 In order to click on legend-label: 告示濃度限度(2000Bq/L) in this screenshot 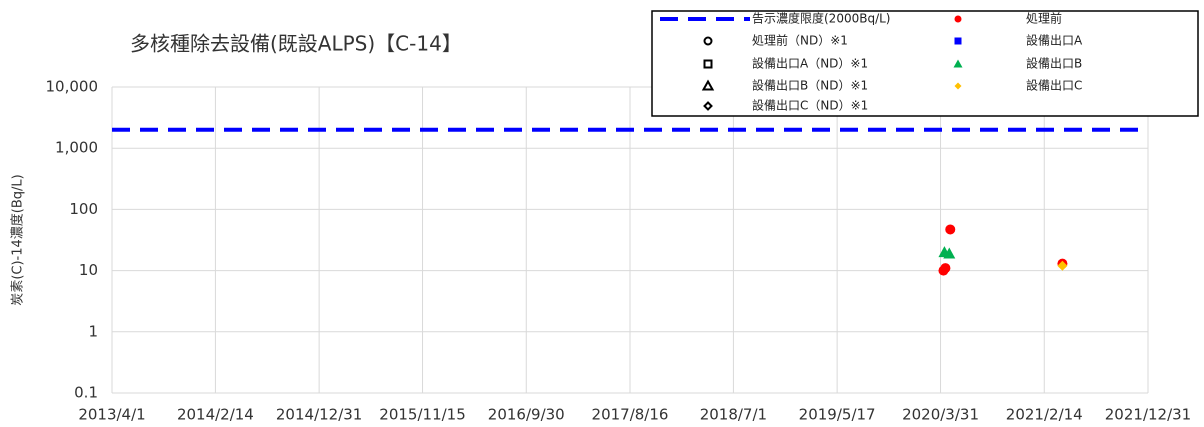, I will do `click(821, 18)`.